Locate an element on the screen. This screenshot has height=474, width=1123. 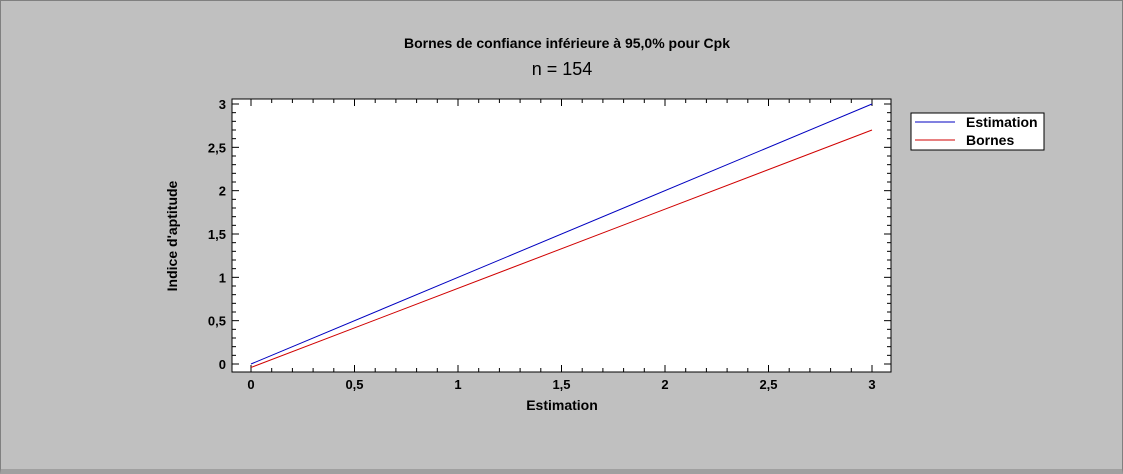
x-axis-title: Estimation is located at coordinates (562, 405).